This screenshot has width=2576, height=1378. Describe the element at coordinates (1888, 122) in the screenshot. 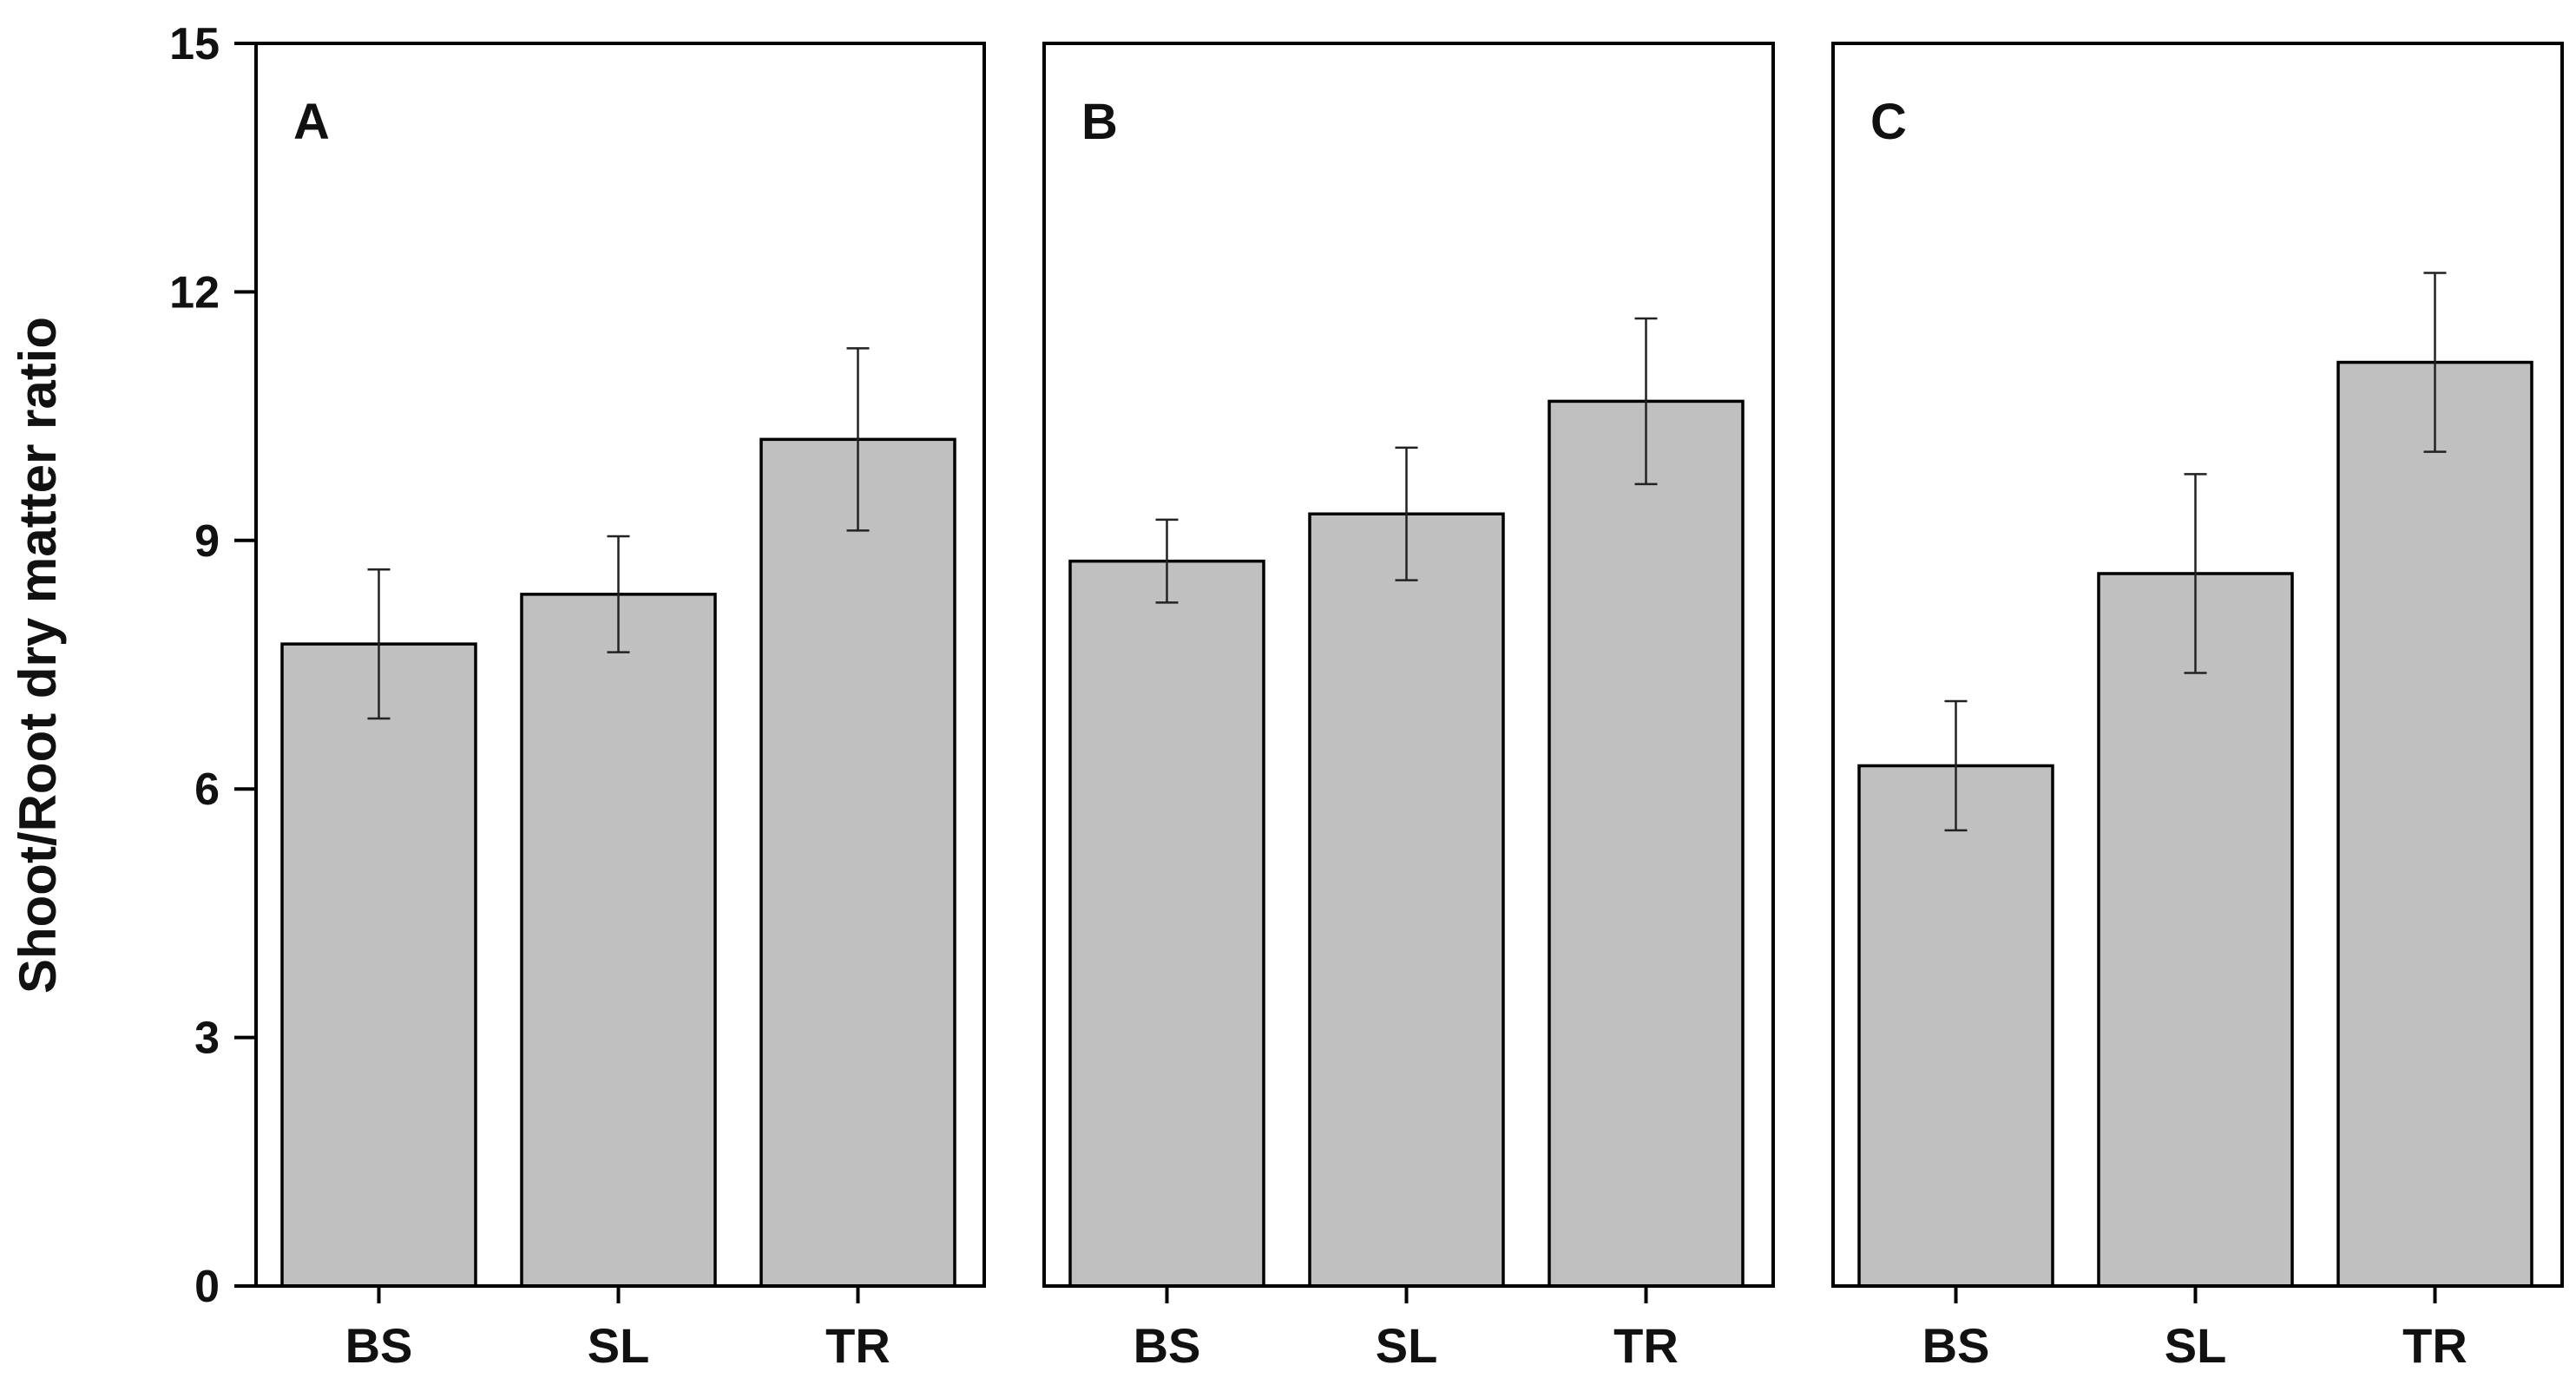

I see `panel-letter: C` at that location.